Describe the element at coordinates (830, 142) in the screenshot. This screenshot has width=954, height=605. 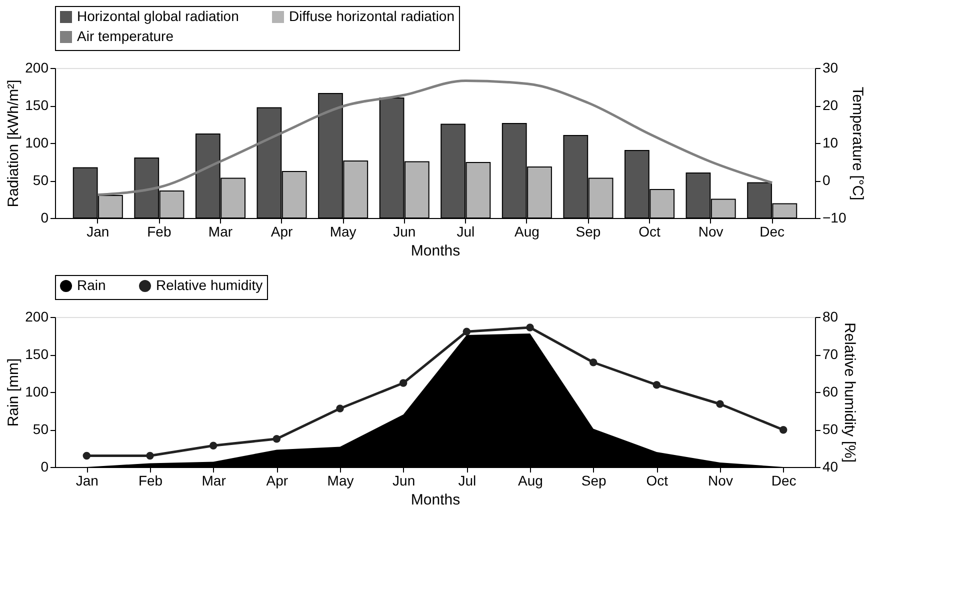
I see `y2-tick-label: 10` at that location.